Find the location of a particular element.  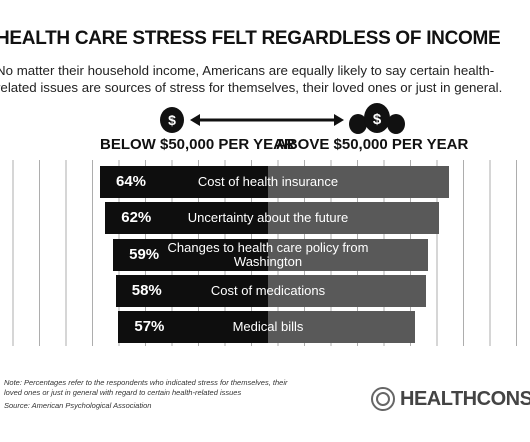

value-label-left: 64% is located at coordinates (131, 181).